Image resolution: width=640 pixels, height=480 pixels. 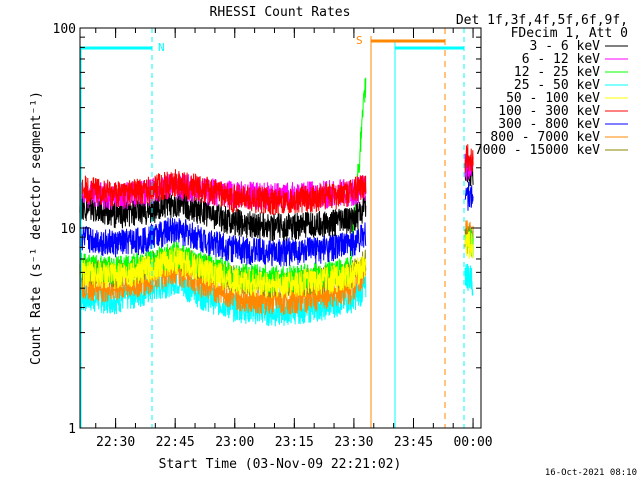 I want to click on saa-label: S, so click(x=359, y=40).